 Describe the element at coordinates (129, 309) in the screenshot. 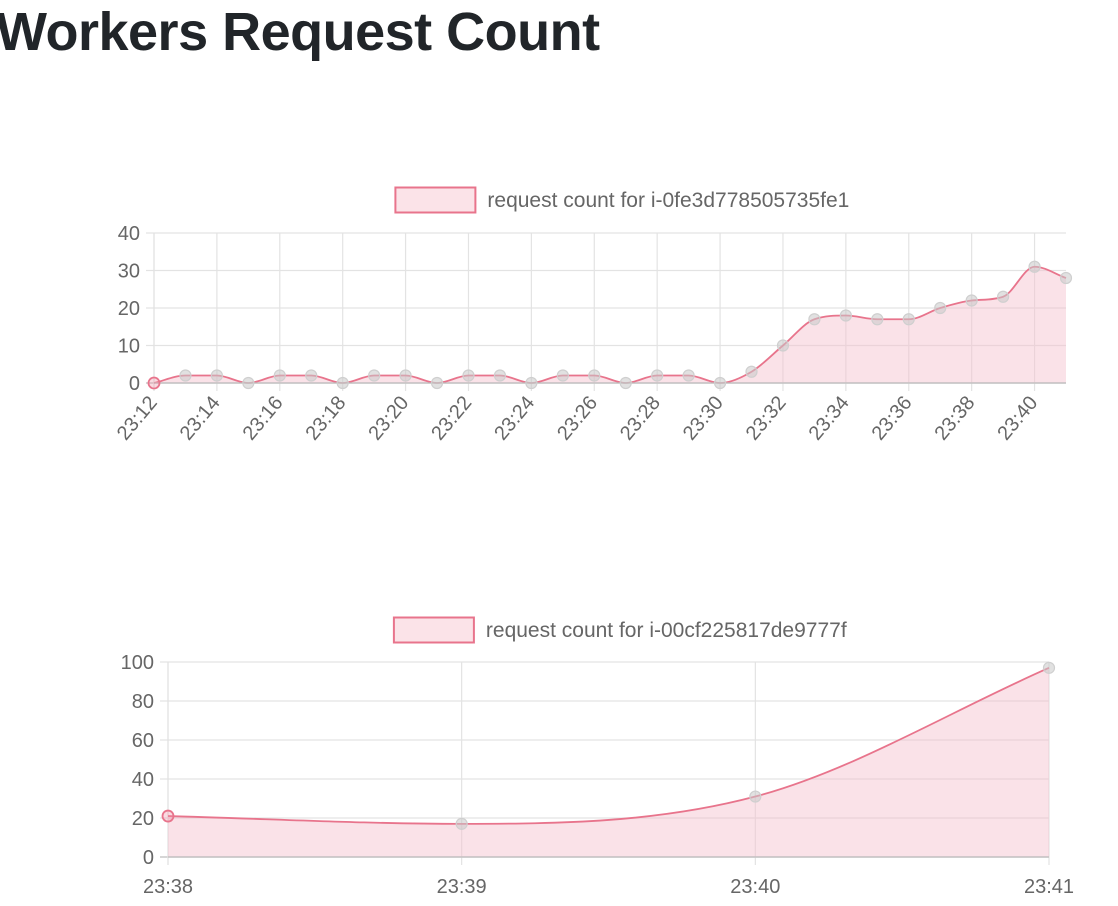

I see `chart-1-ytick-label: 20` at that location.